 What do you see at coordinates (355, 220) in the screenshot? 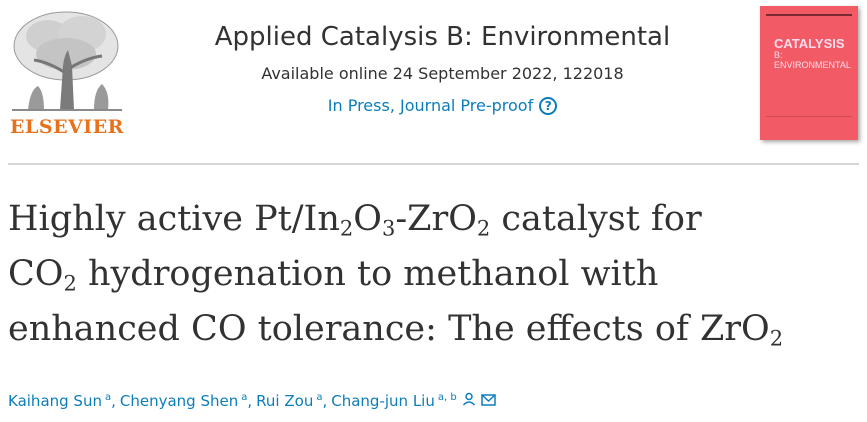
I see `title-line-1: Highly active Pt/In2O3-ZrO2 catalyst for` at bounding box center [355, 220].